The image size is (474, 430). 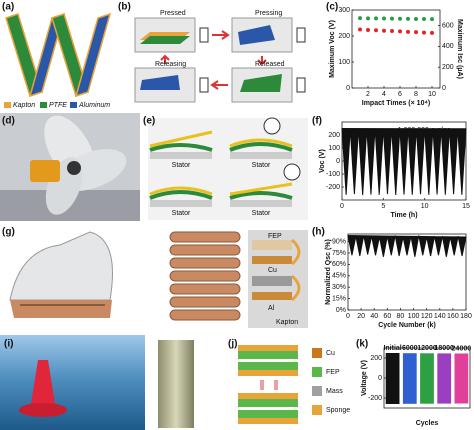 I want to click on panel-label: (k), so click(x=362, y=344).